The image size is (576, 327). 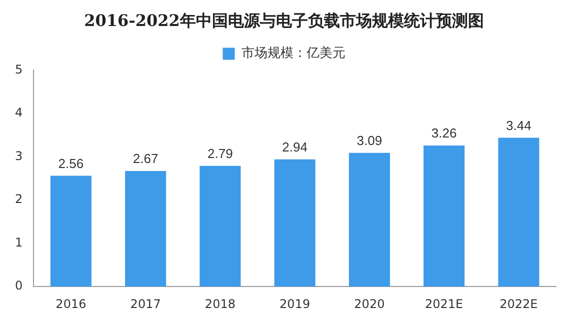 I want to click on data-label: 2.94, so click(x=295, y=146).